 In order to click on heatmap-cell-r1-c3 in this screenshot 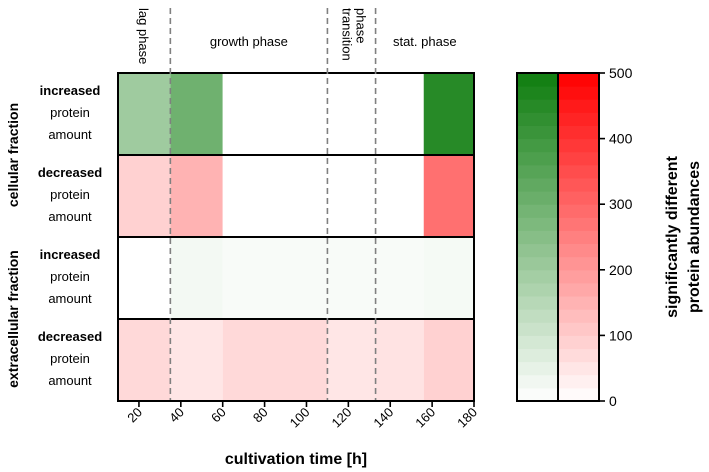, I will do `click(351, 196)`.